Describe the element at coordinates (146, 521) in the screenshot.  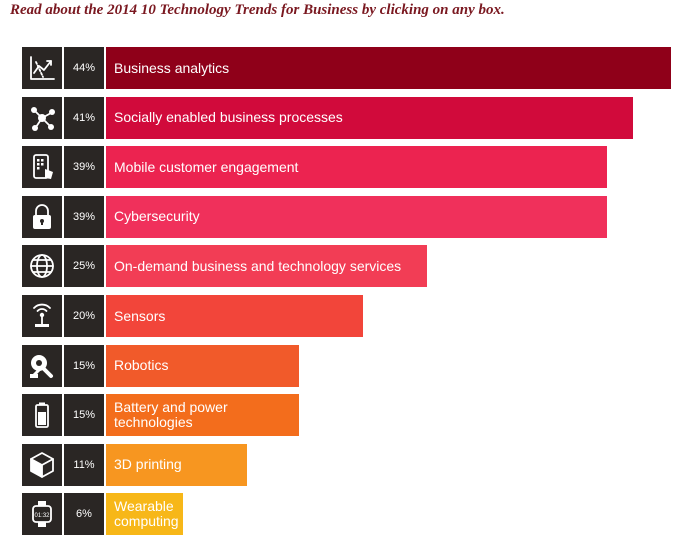
I see `bar-label-line: computing` at that location.